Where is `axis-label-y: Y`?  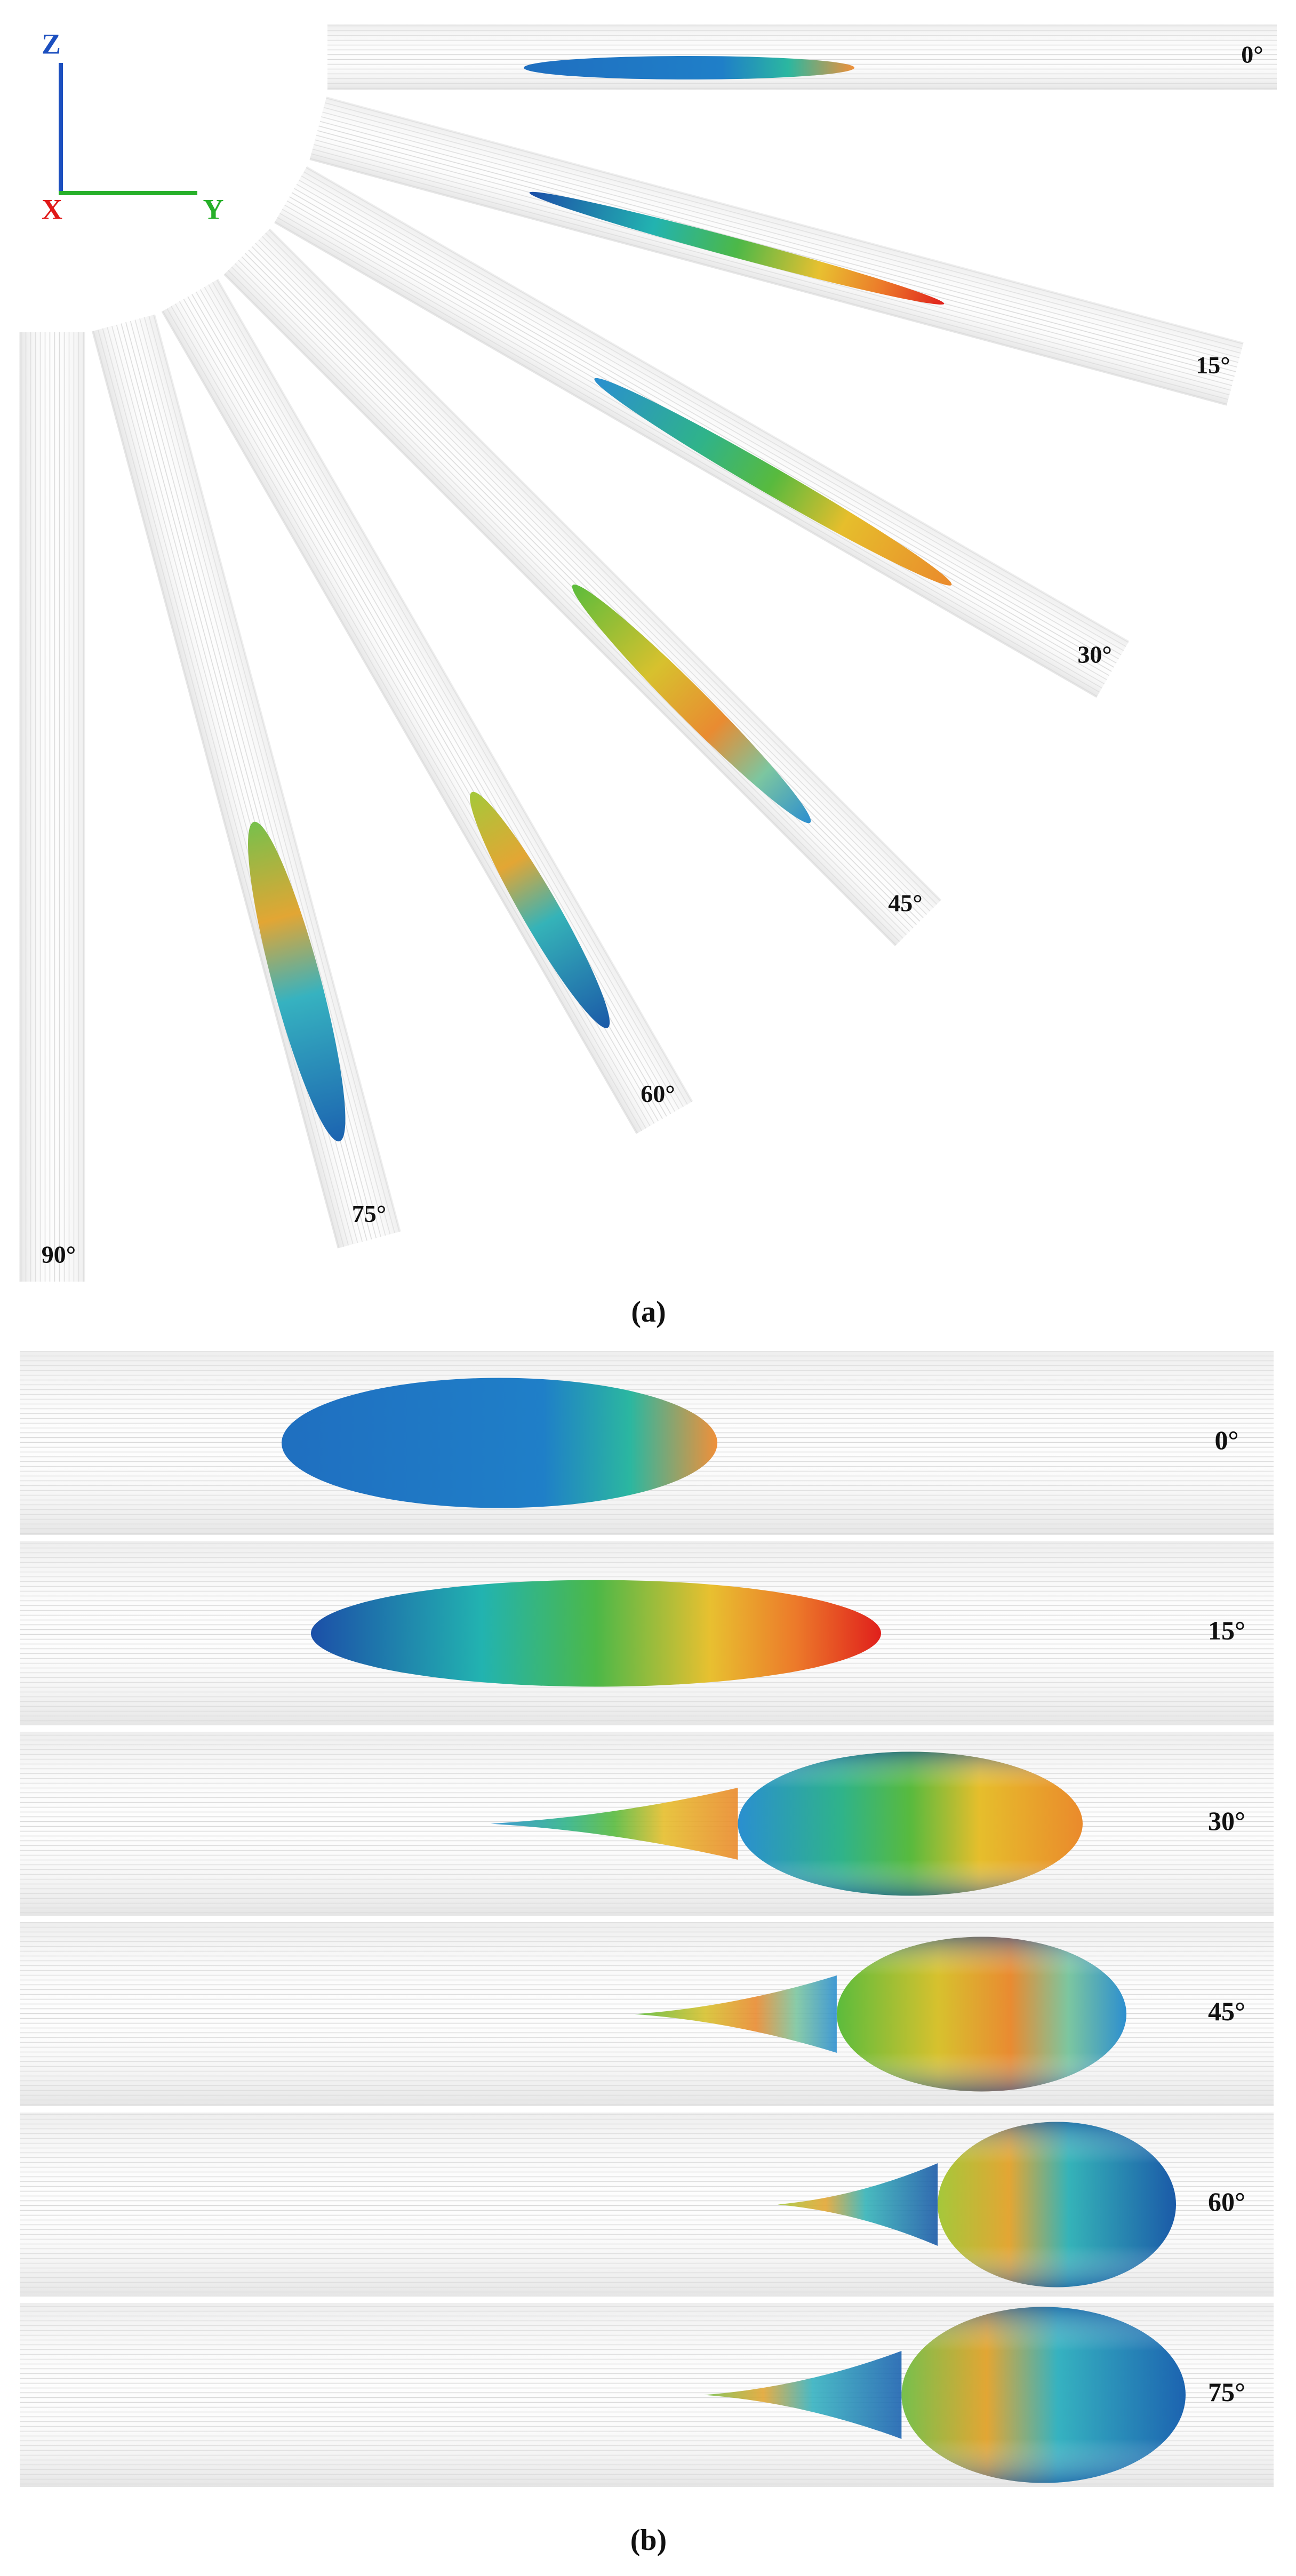 axis-label-y: Y is located at coordinates (213, 209).